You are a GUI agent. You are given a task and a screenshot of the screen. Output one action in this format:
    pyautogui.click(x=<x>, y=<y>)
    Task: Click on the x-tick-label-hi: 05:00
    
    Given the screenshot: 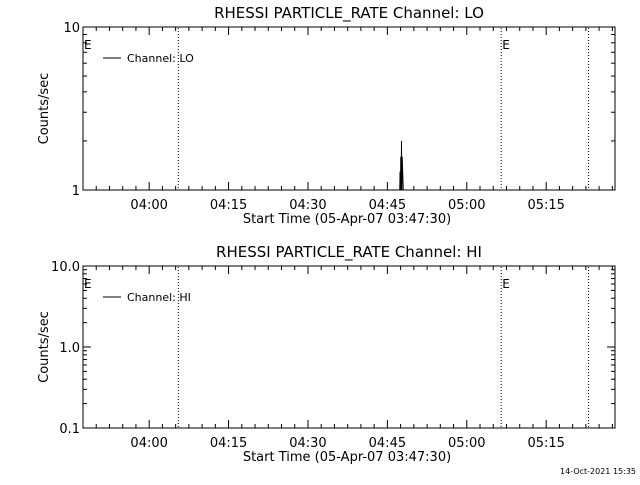 What is the action you would take?
    pyautogui.click(x=466, y=443)
    